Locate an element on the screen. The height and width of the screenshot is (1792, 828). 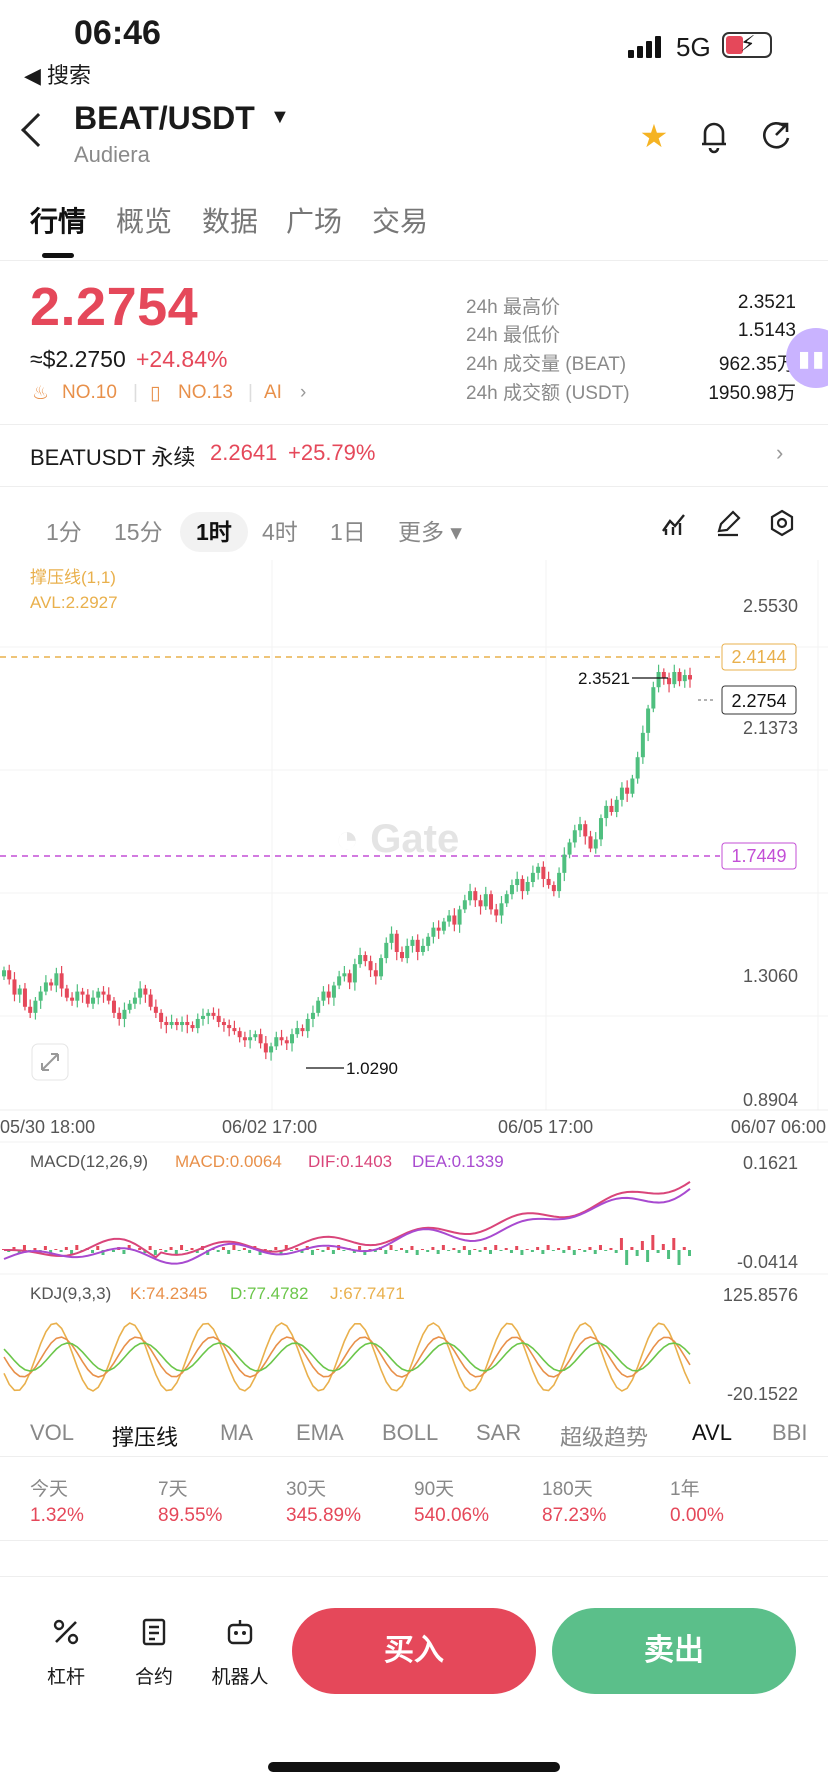
floating-assistant-icon: ▮▮ is located at coordinates (807, 358).